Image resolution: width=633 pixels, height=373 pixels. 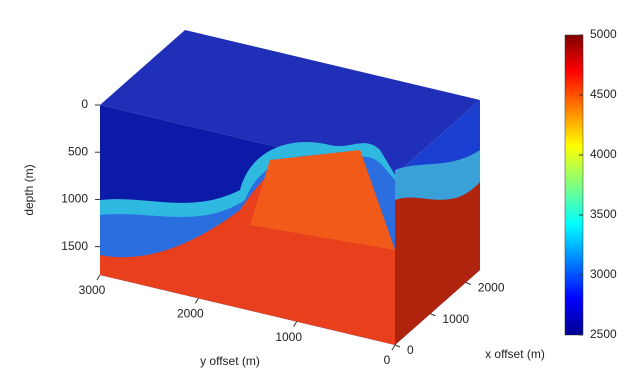 I want to click on x-tick-label: 1000, so click(x=455, y=319).